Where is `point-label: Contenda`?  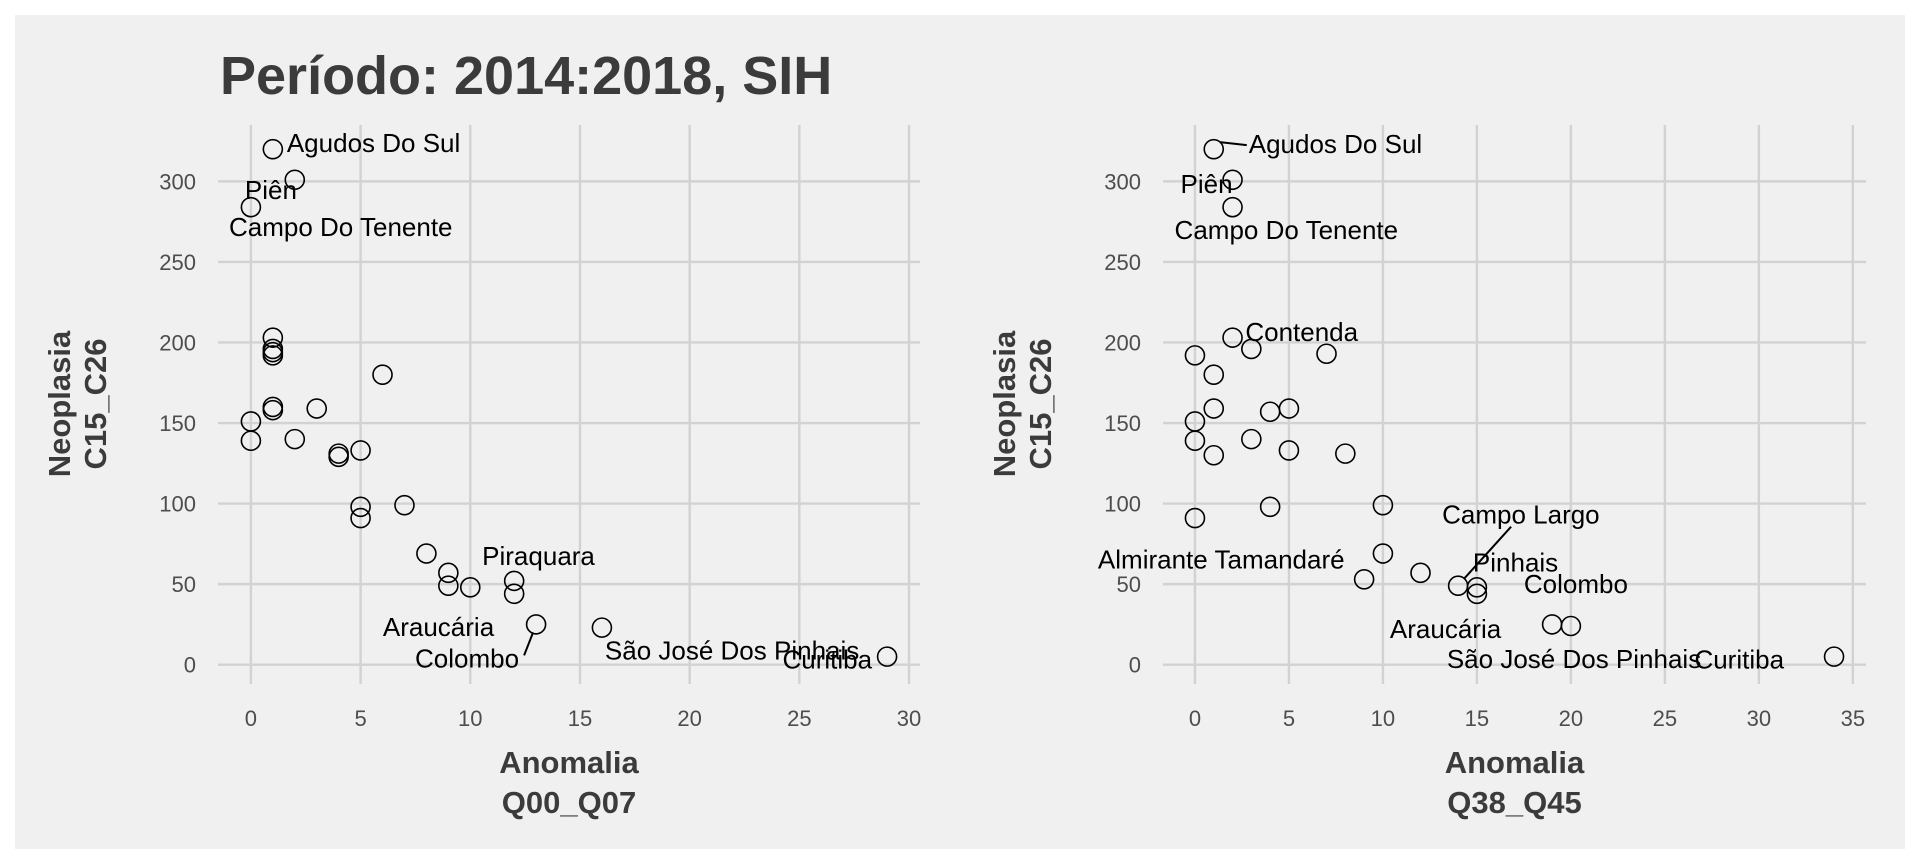 point-label: Contenda is located at coordinates (1301, 332).